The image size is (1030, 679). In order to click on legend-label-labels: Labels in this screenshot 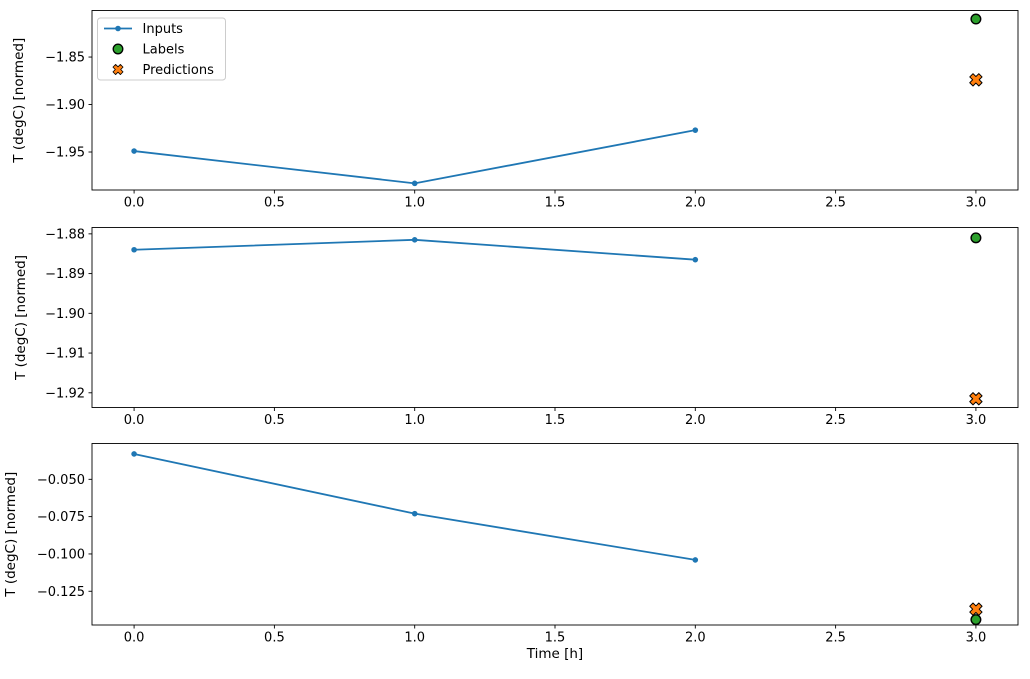, I will do `click(164, 50)`.